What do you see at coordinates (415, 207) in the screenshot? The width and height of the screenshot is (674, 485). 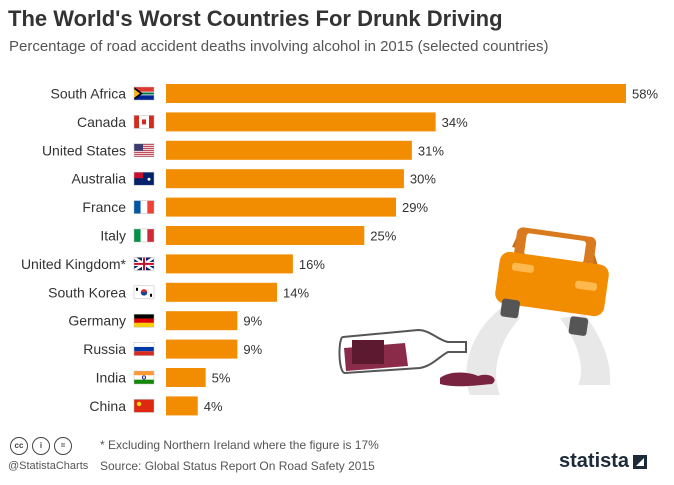 I see `value-label: 29%` at bounding box center [415, 207].